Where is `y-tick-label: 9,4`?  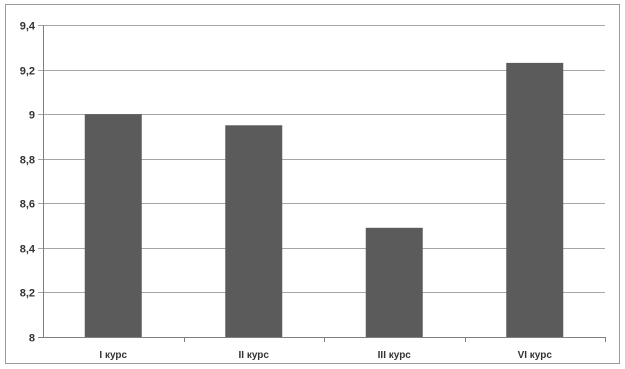 y-tick-label: 9,4 is located at coordinates (28, 27).